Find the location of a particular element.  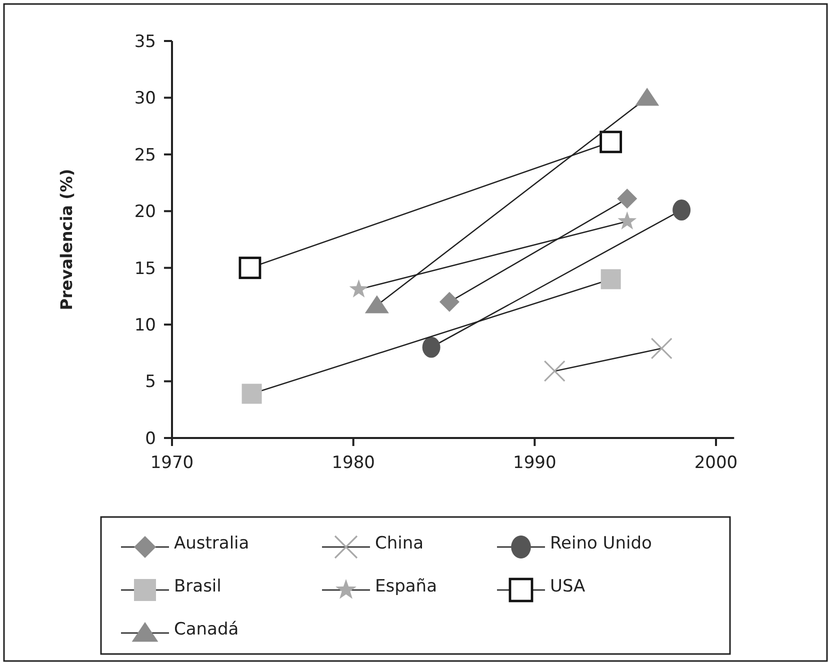

y-tick-label: 5 is located at coordinates (150, 382).